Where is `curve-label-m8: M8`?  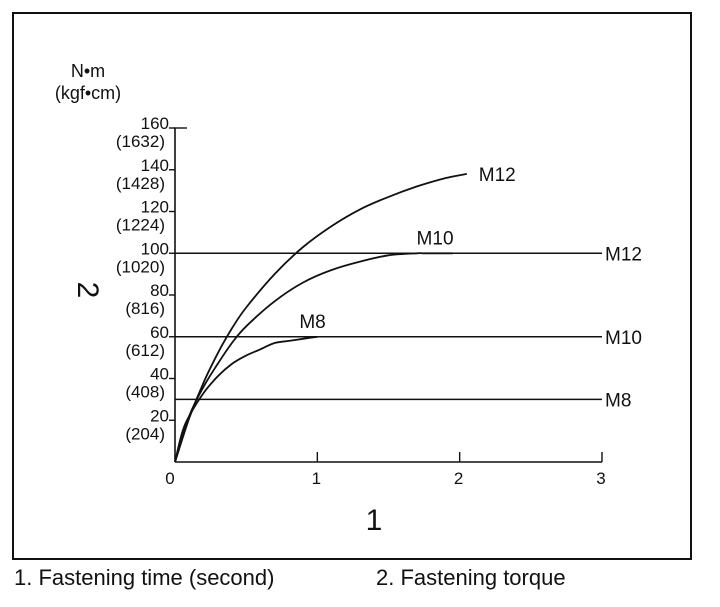 curve-label-m8: M8 is located at coordinates (312, 322).